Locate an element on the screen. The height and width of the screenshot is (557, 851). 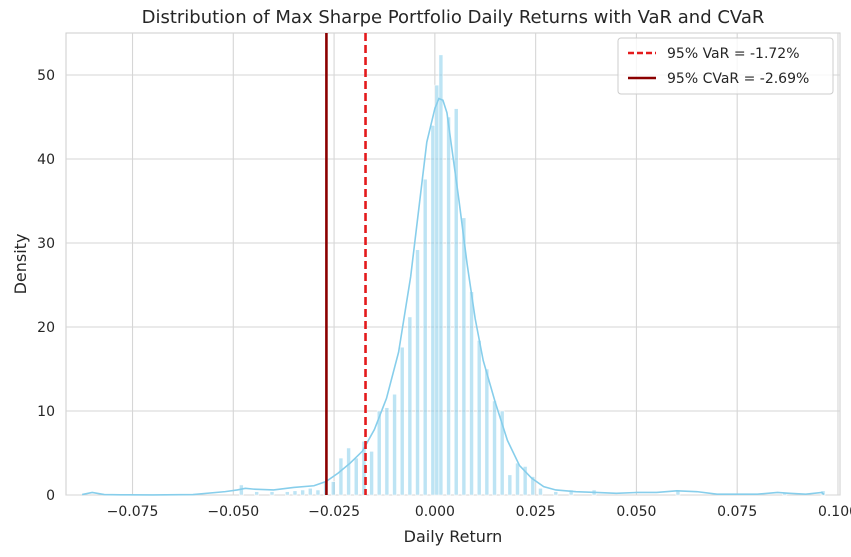
x-tick-label: −0.075 is located at coordinates (133, 512).